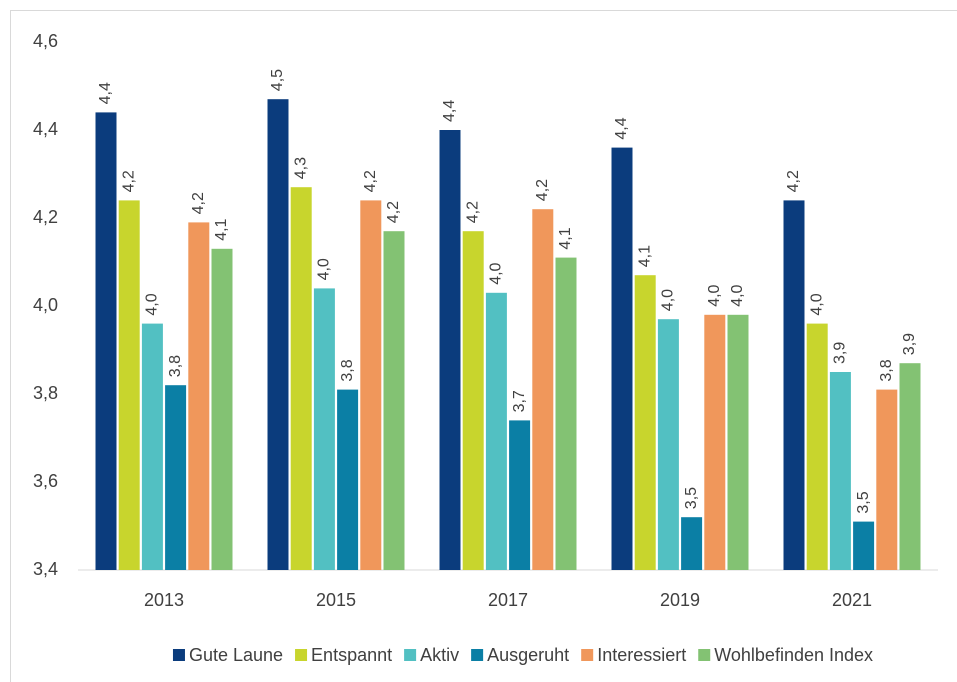  What do you see at coordinates (793, 655) in the screenshot?
I see `legend-label: Wohlbefinden Index` at bounding box center [793, 655].